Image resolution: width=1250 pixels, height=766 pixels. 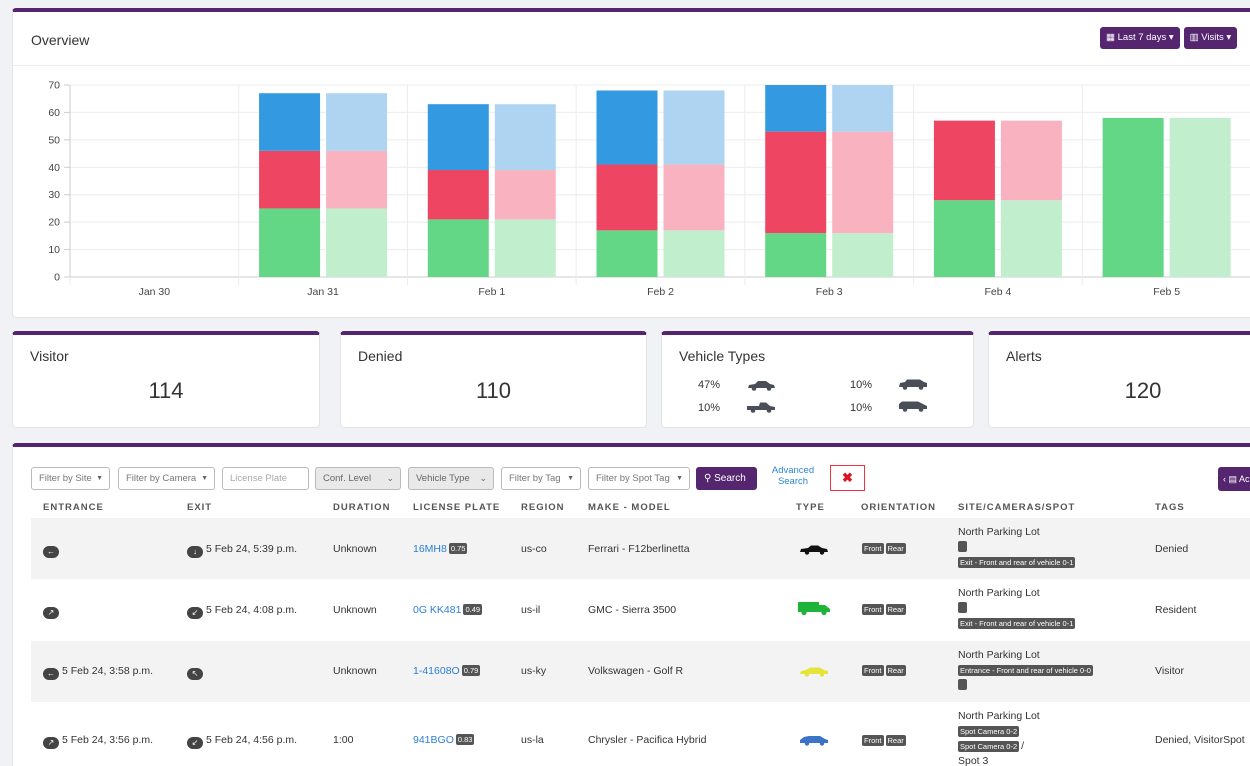 I want to click on filter-camera-select: Filter by Camera ▼, so click(x=166, y=478).